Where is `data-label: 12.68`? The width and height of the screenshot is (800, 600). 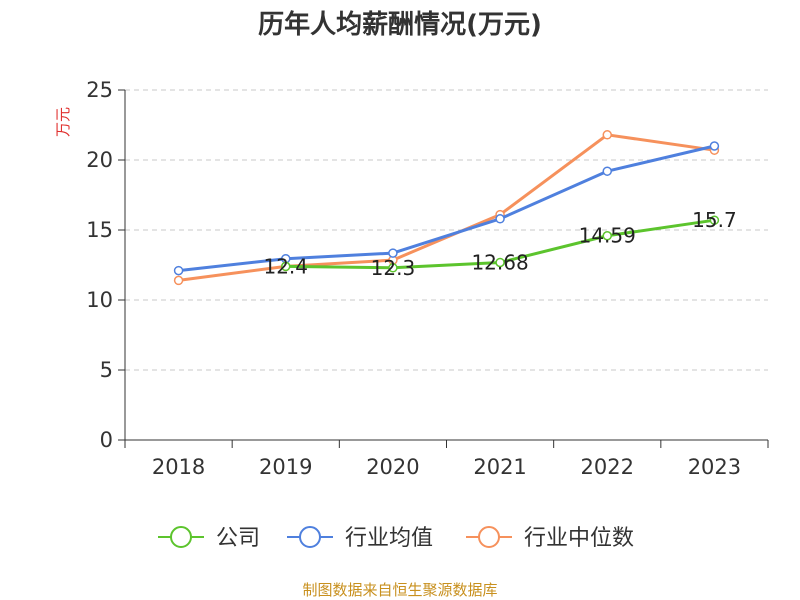 data-label: 12.68 is located at coordinates (499, 262).